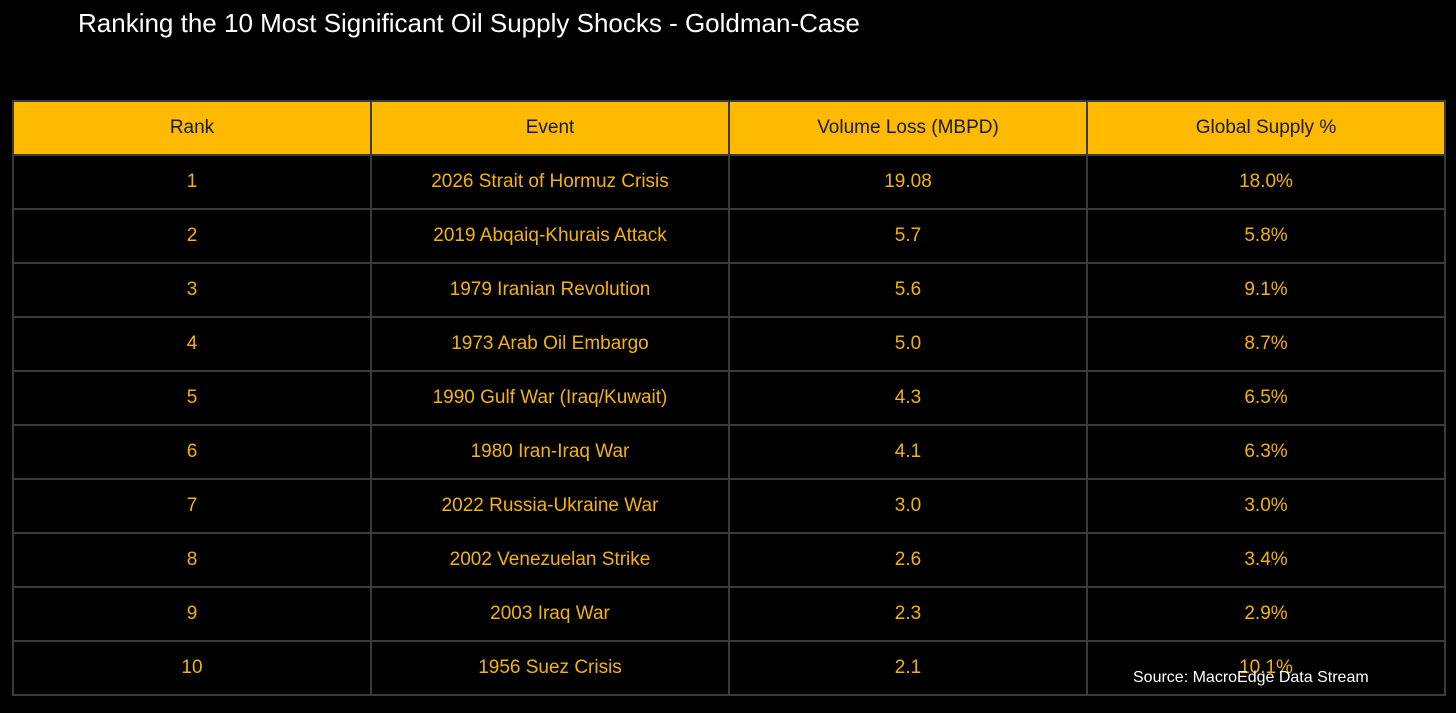 The height and width of the screenshot is (713, 1456). What do you see at coordinates (908, 128) in the screenshot?
I see `column-header-volume-loss: Volume Loss (MBPD)` at bounding box center [908, 128].